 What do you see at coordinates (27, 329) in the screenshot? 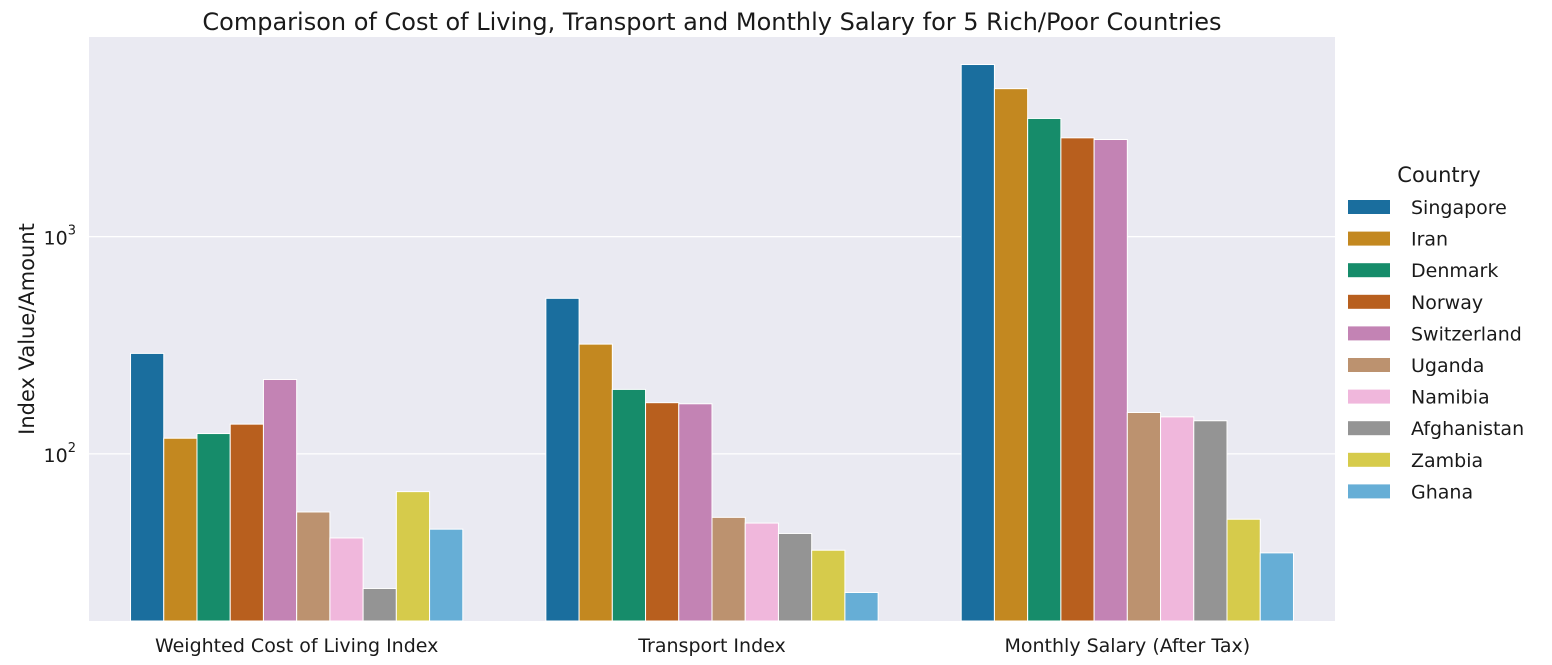
I see `y-axis-label: Index Value/Amount` at bounding box center [27, 329].